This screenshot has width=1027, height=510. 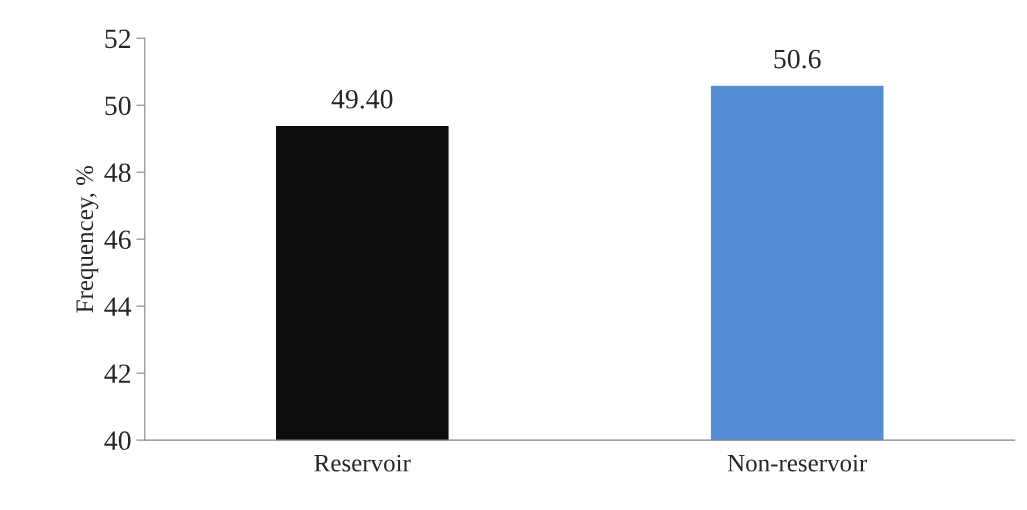 I want to click on y-tick-label: 40, so click(x=117, y=441).